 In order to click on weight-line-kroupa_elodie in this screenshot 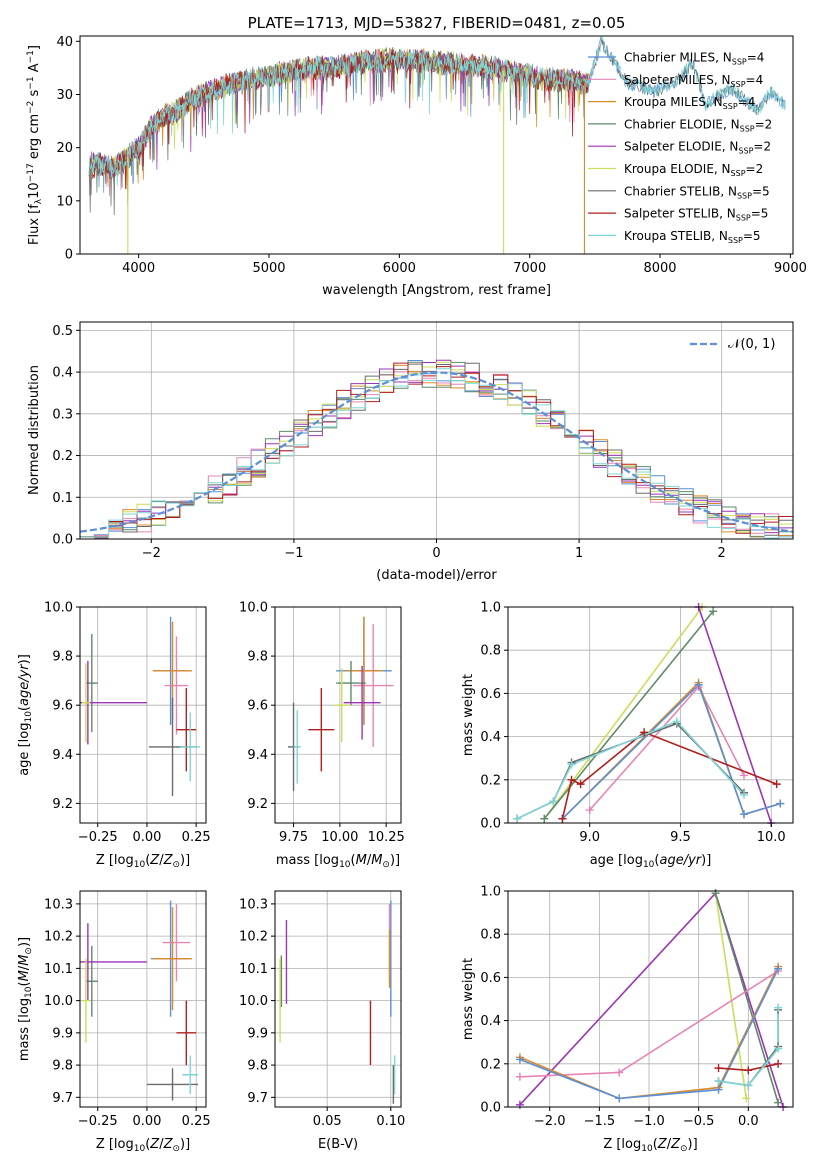, I will do `click(731, 996)`.